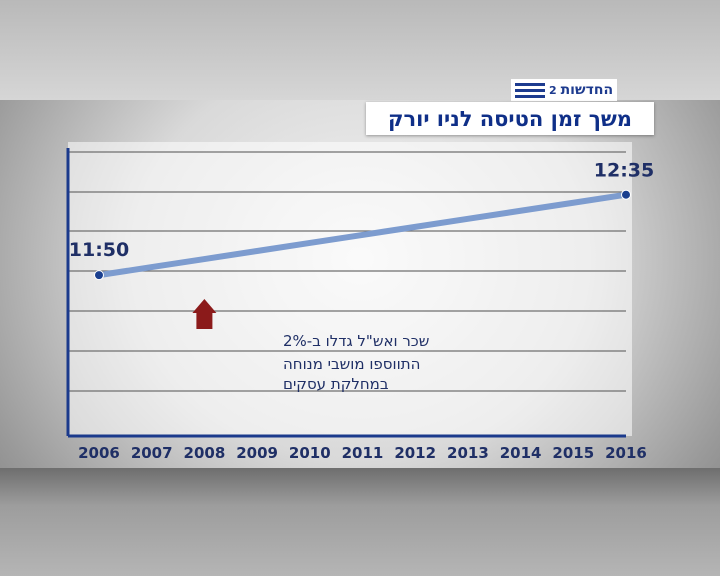 Image resolution: width=720 pixels, height=576 pixels. I want to click on x-tick-label: 2006, so click(99, 453).